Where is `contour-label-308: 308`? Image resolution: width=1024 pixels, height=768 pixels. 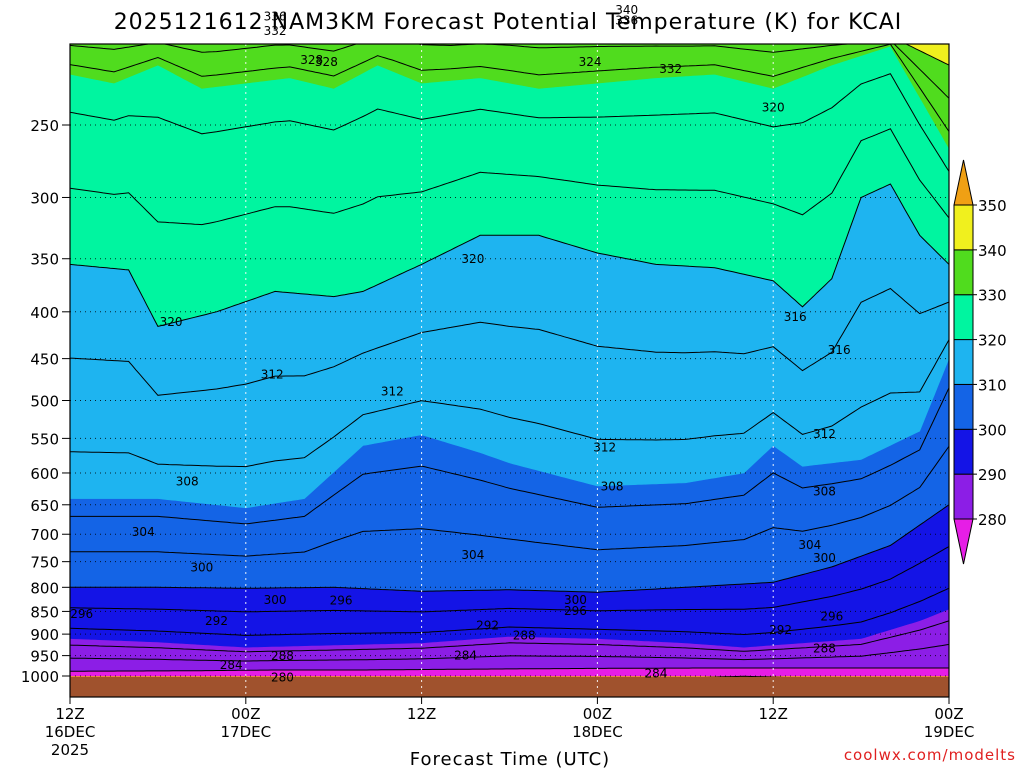 contour-label-308: 308 is located at coordinates (824, 492).